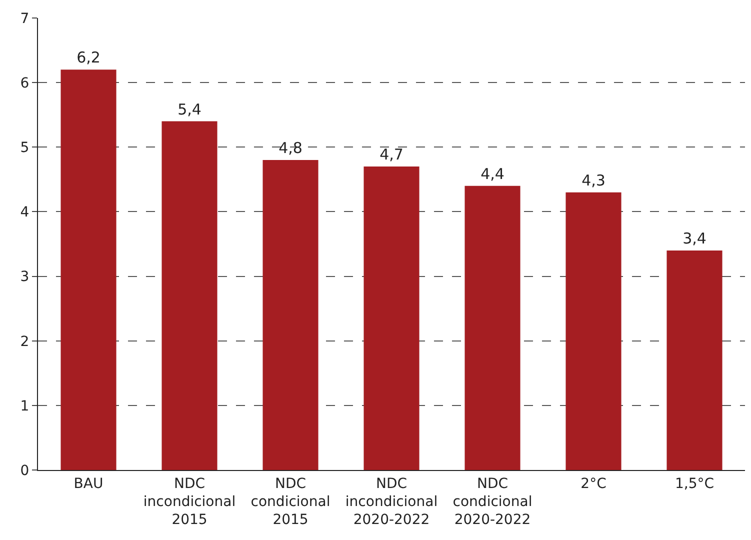  What do you see at coordinates (25, 212) in the screenshot?
I see `y-tick-label: 4` at bounding box center [25, 212].